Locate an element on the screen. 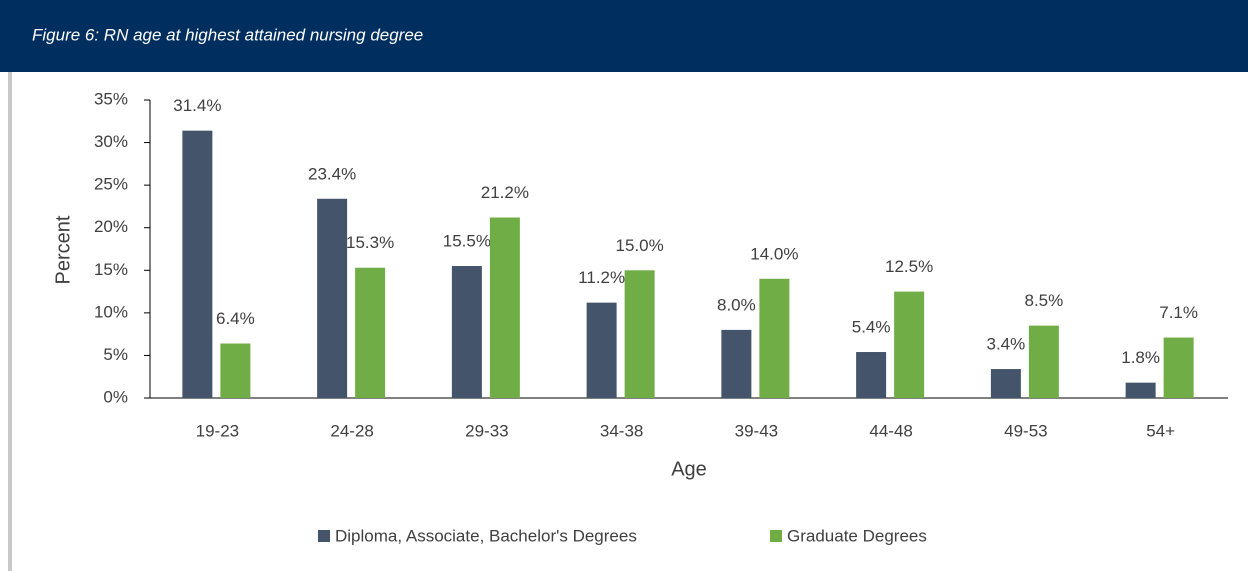  y-tick-label: 35% is located at coordinates (111, 98).